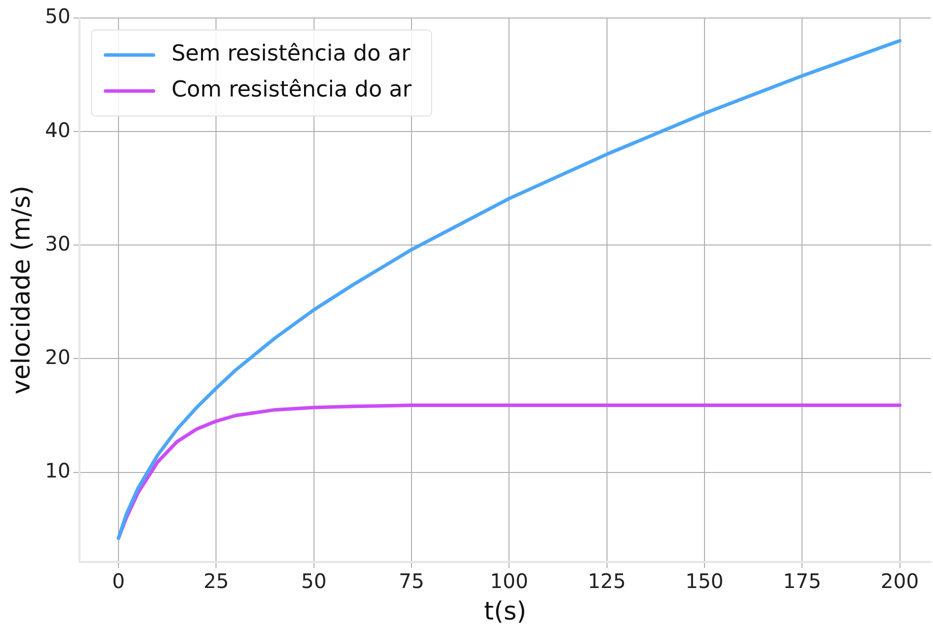  I want to click on x-tick-label: 150, so click(704, 581).